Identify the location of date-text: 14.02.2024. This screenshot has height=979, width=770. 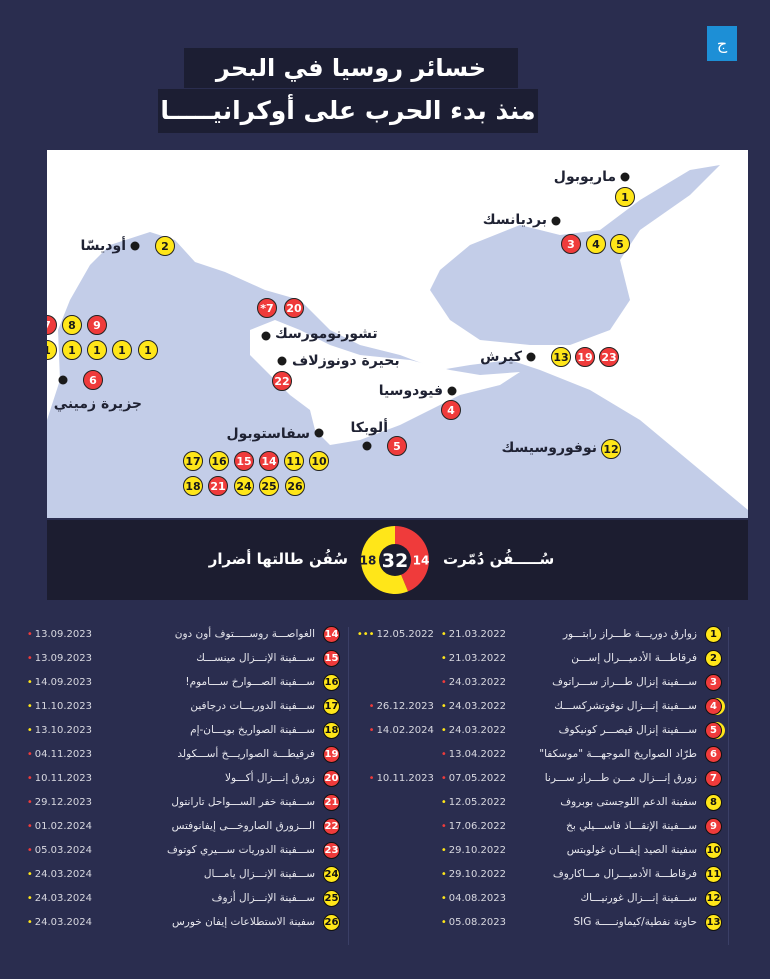
(405, 730).